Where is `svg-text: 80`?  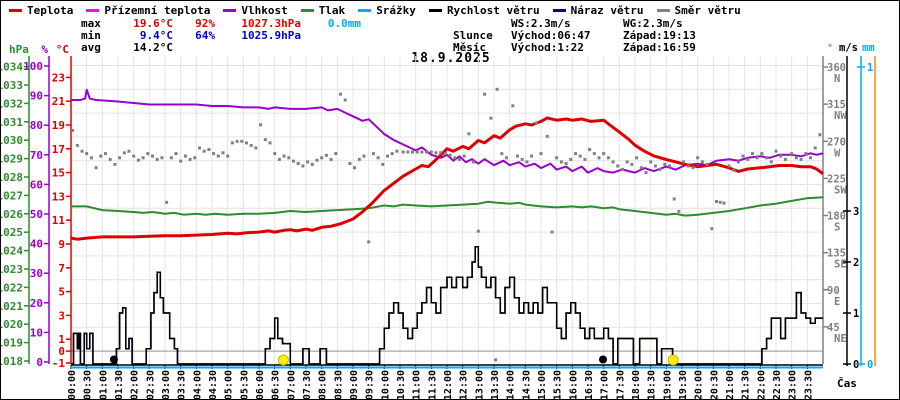
svg-text: 80 is located at coordinates (36, 125).